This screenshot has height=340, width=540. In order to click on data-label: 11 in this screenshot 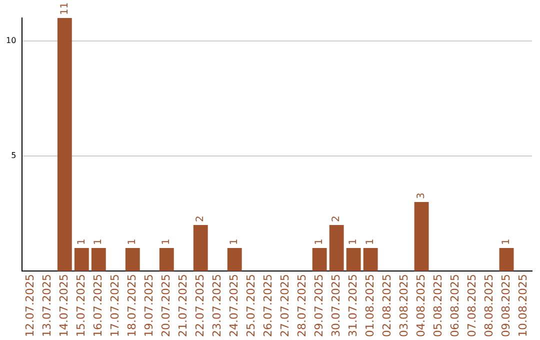, I will do `click(64, 8)`.